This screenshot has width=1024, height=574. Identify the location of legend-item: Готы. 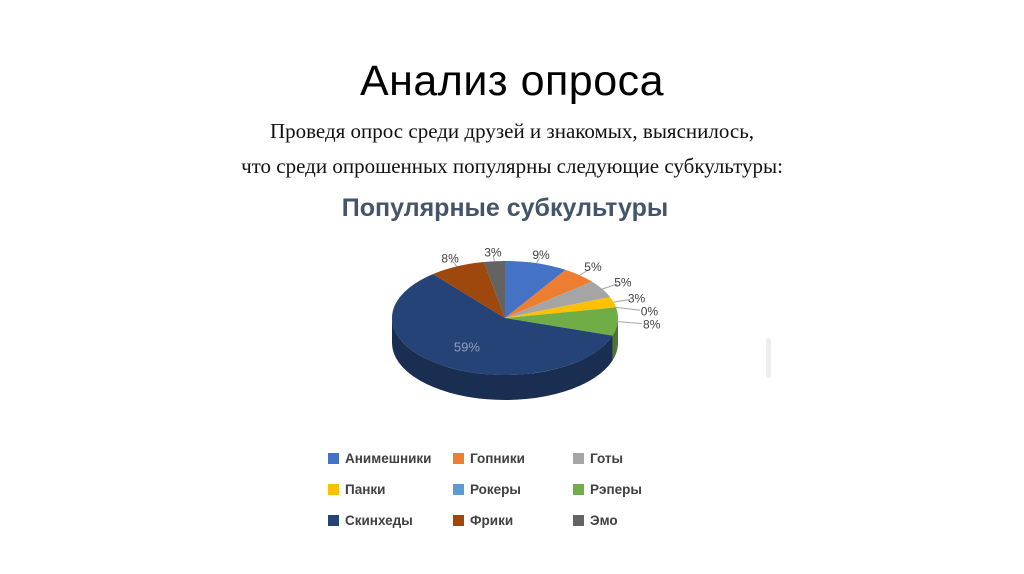
(625, 458).